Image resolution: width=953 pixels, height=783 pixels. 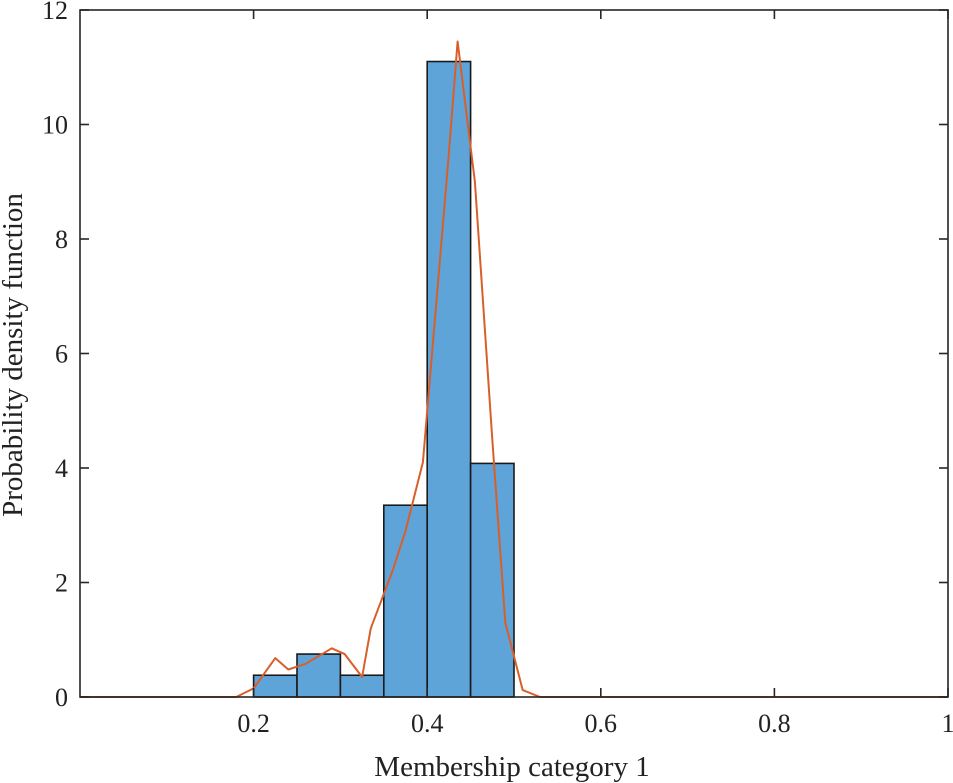 What do you see at coordinates (601, 723) in the screenshot?
I see `x-tick-label: 0.6` at bounding box center [601, 723].